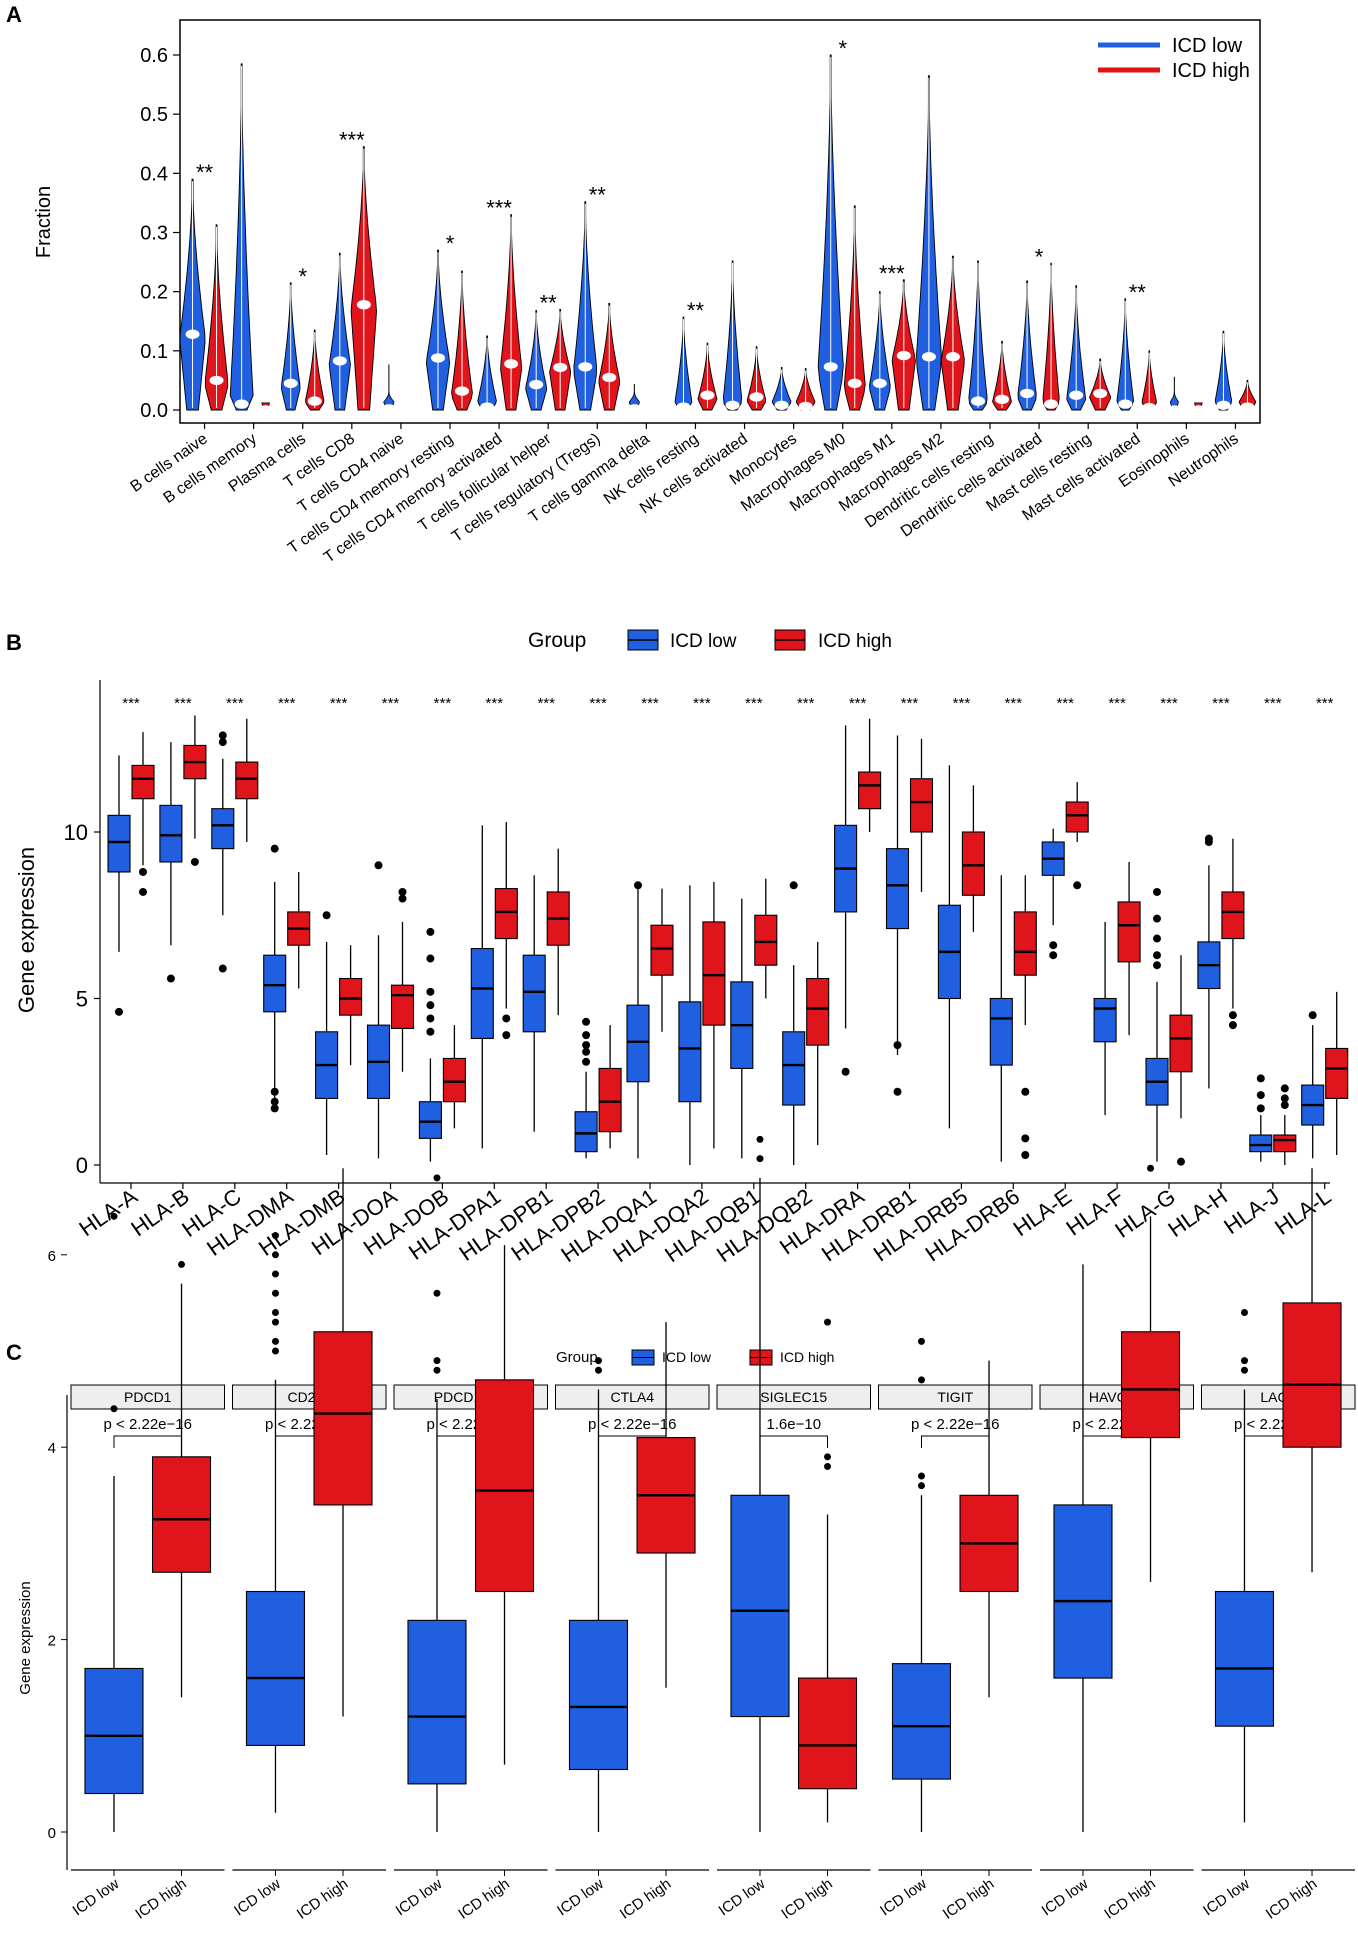  What do you see at coordinates (1221, 703) in the screenshot?
I see `significance-b-21: ***` at bounding box center [1221, 703].